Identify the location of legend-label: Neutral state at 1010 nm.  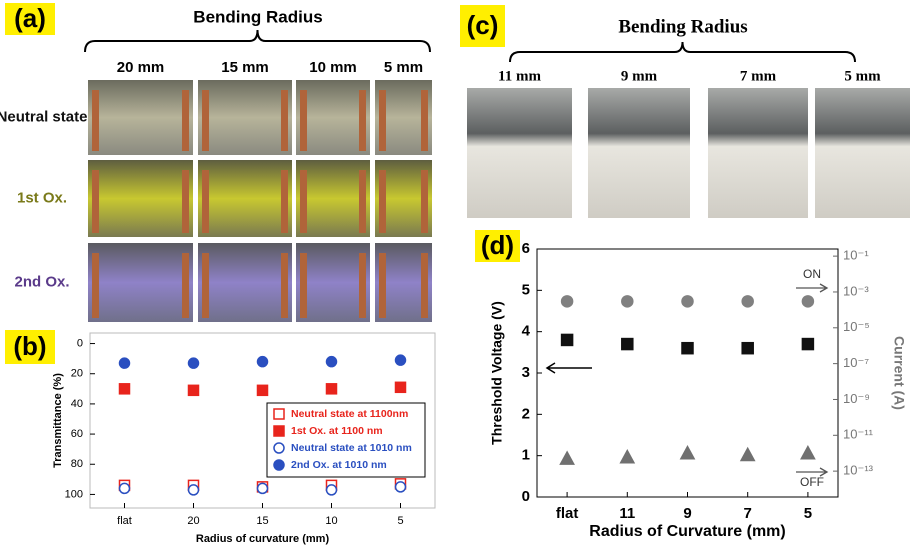
(351, 448).